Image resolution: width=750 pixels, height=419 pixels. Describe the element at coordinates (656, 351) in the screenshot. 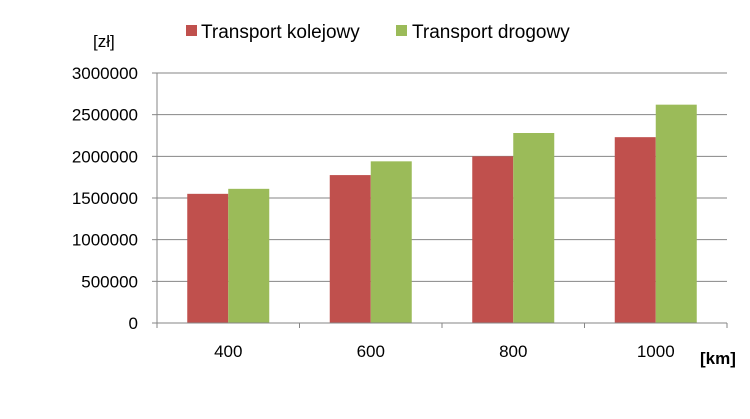

I see `x-tick-label: 1000` at that location.